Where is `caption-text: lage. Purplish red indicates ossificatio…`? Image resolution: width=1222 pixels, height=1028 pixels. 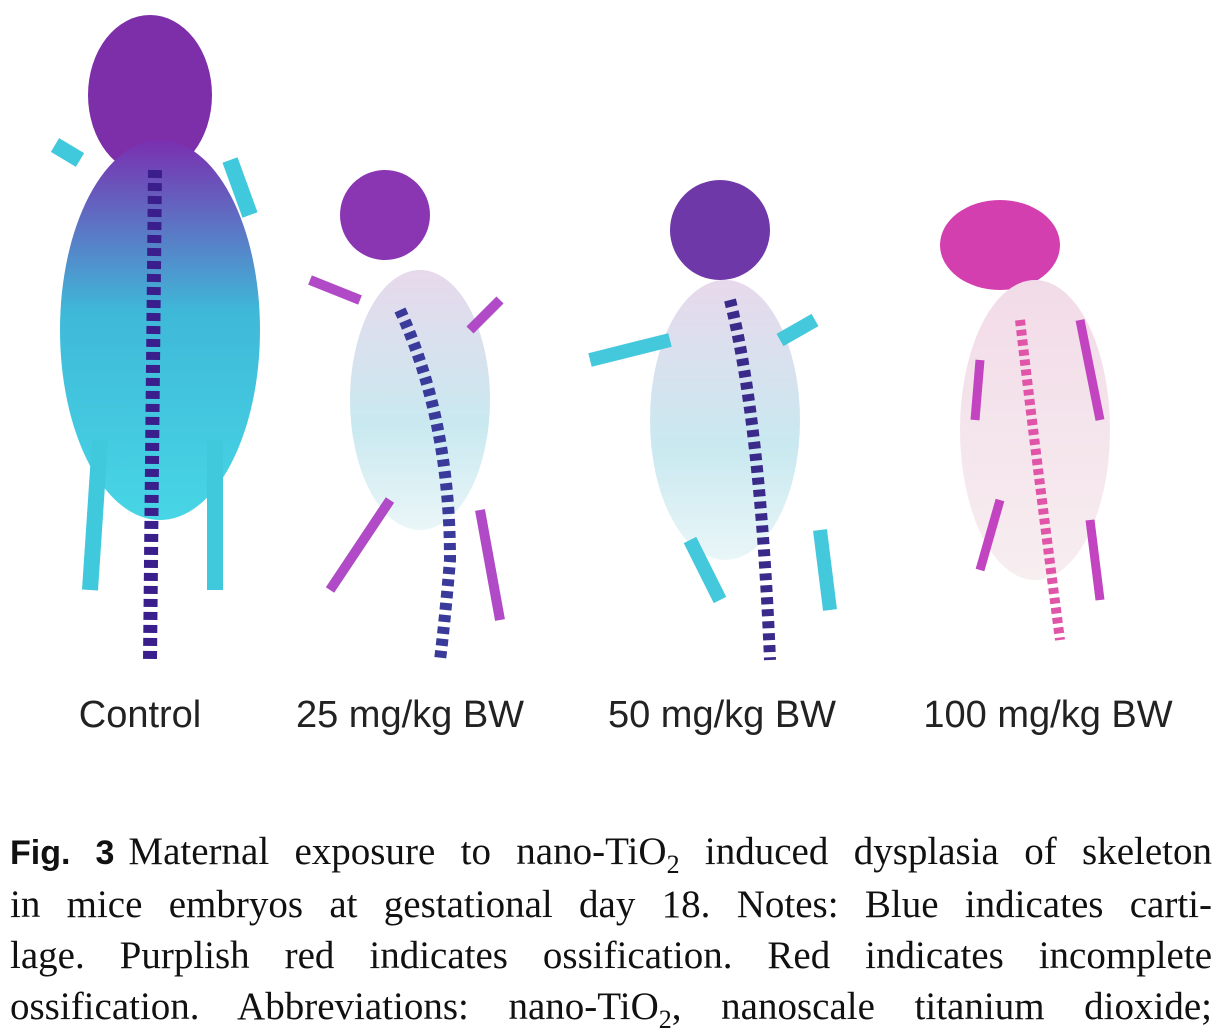
caption-text: lage. Purplish red indicates ossificatio… is located at coordinates (611, 955).